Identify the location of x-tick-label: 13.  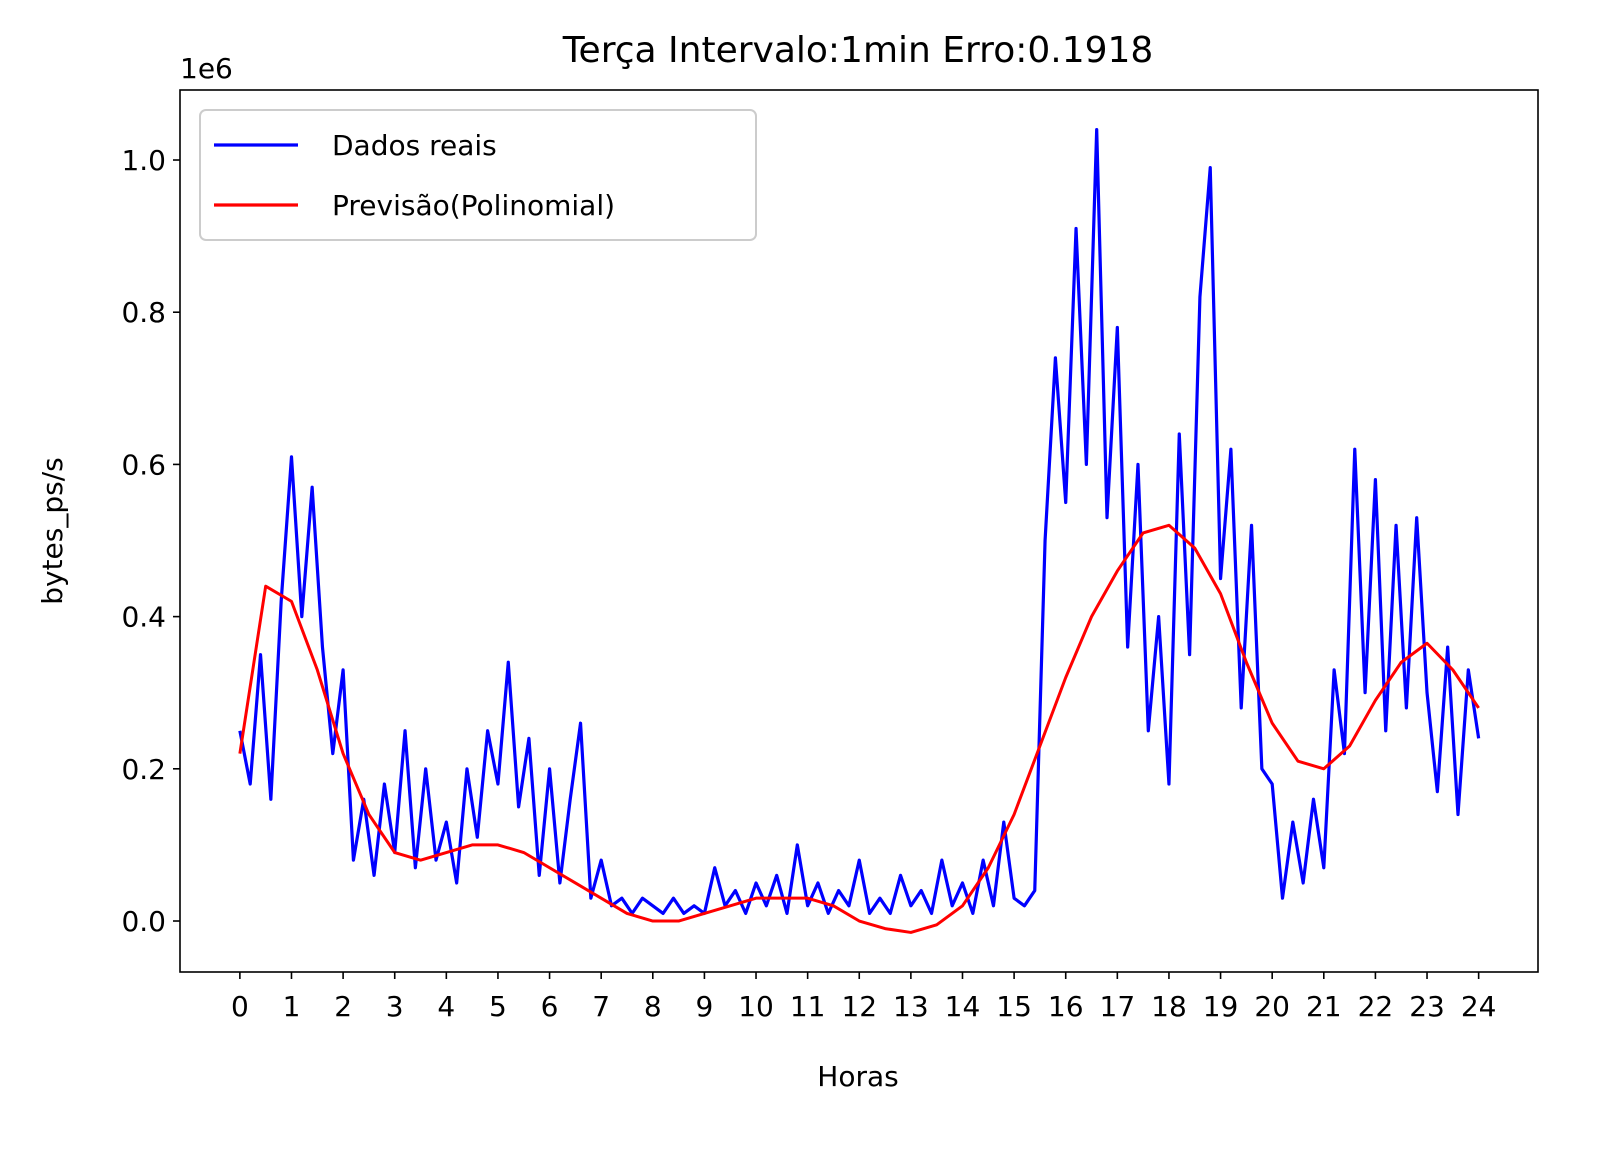
(911, 1006).